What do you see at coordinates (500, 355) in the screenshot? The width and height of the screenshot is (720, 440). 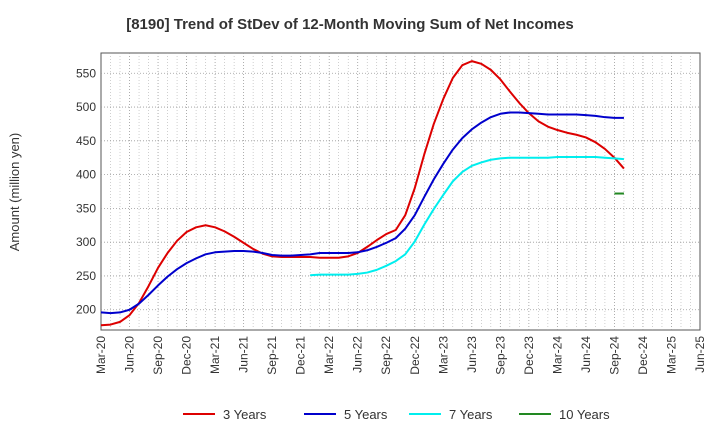 I see `x-tick-label: Sep-23` at bounding box center [500, 355].